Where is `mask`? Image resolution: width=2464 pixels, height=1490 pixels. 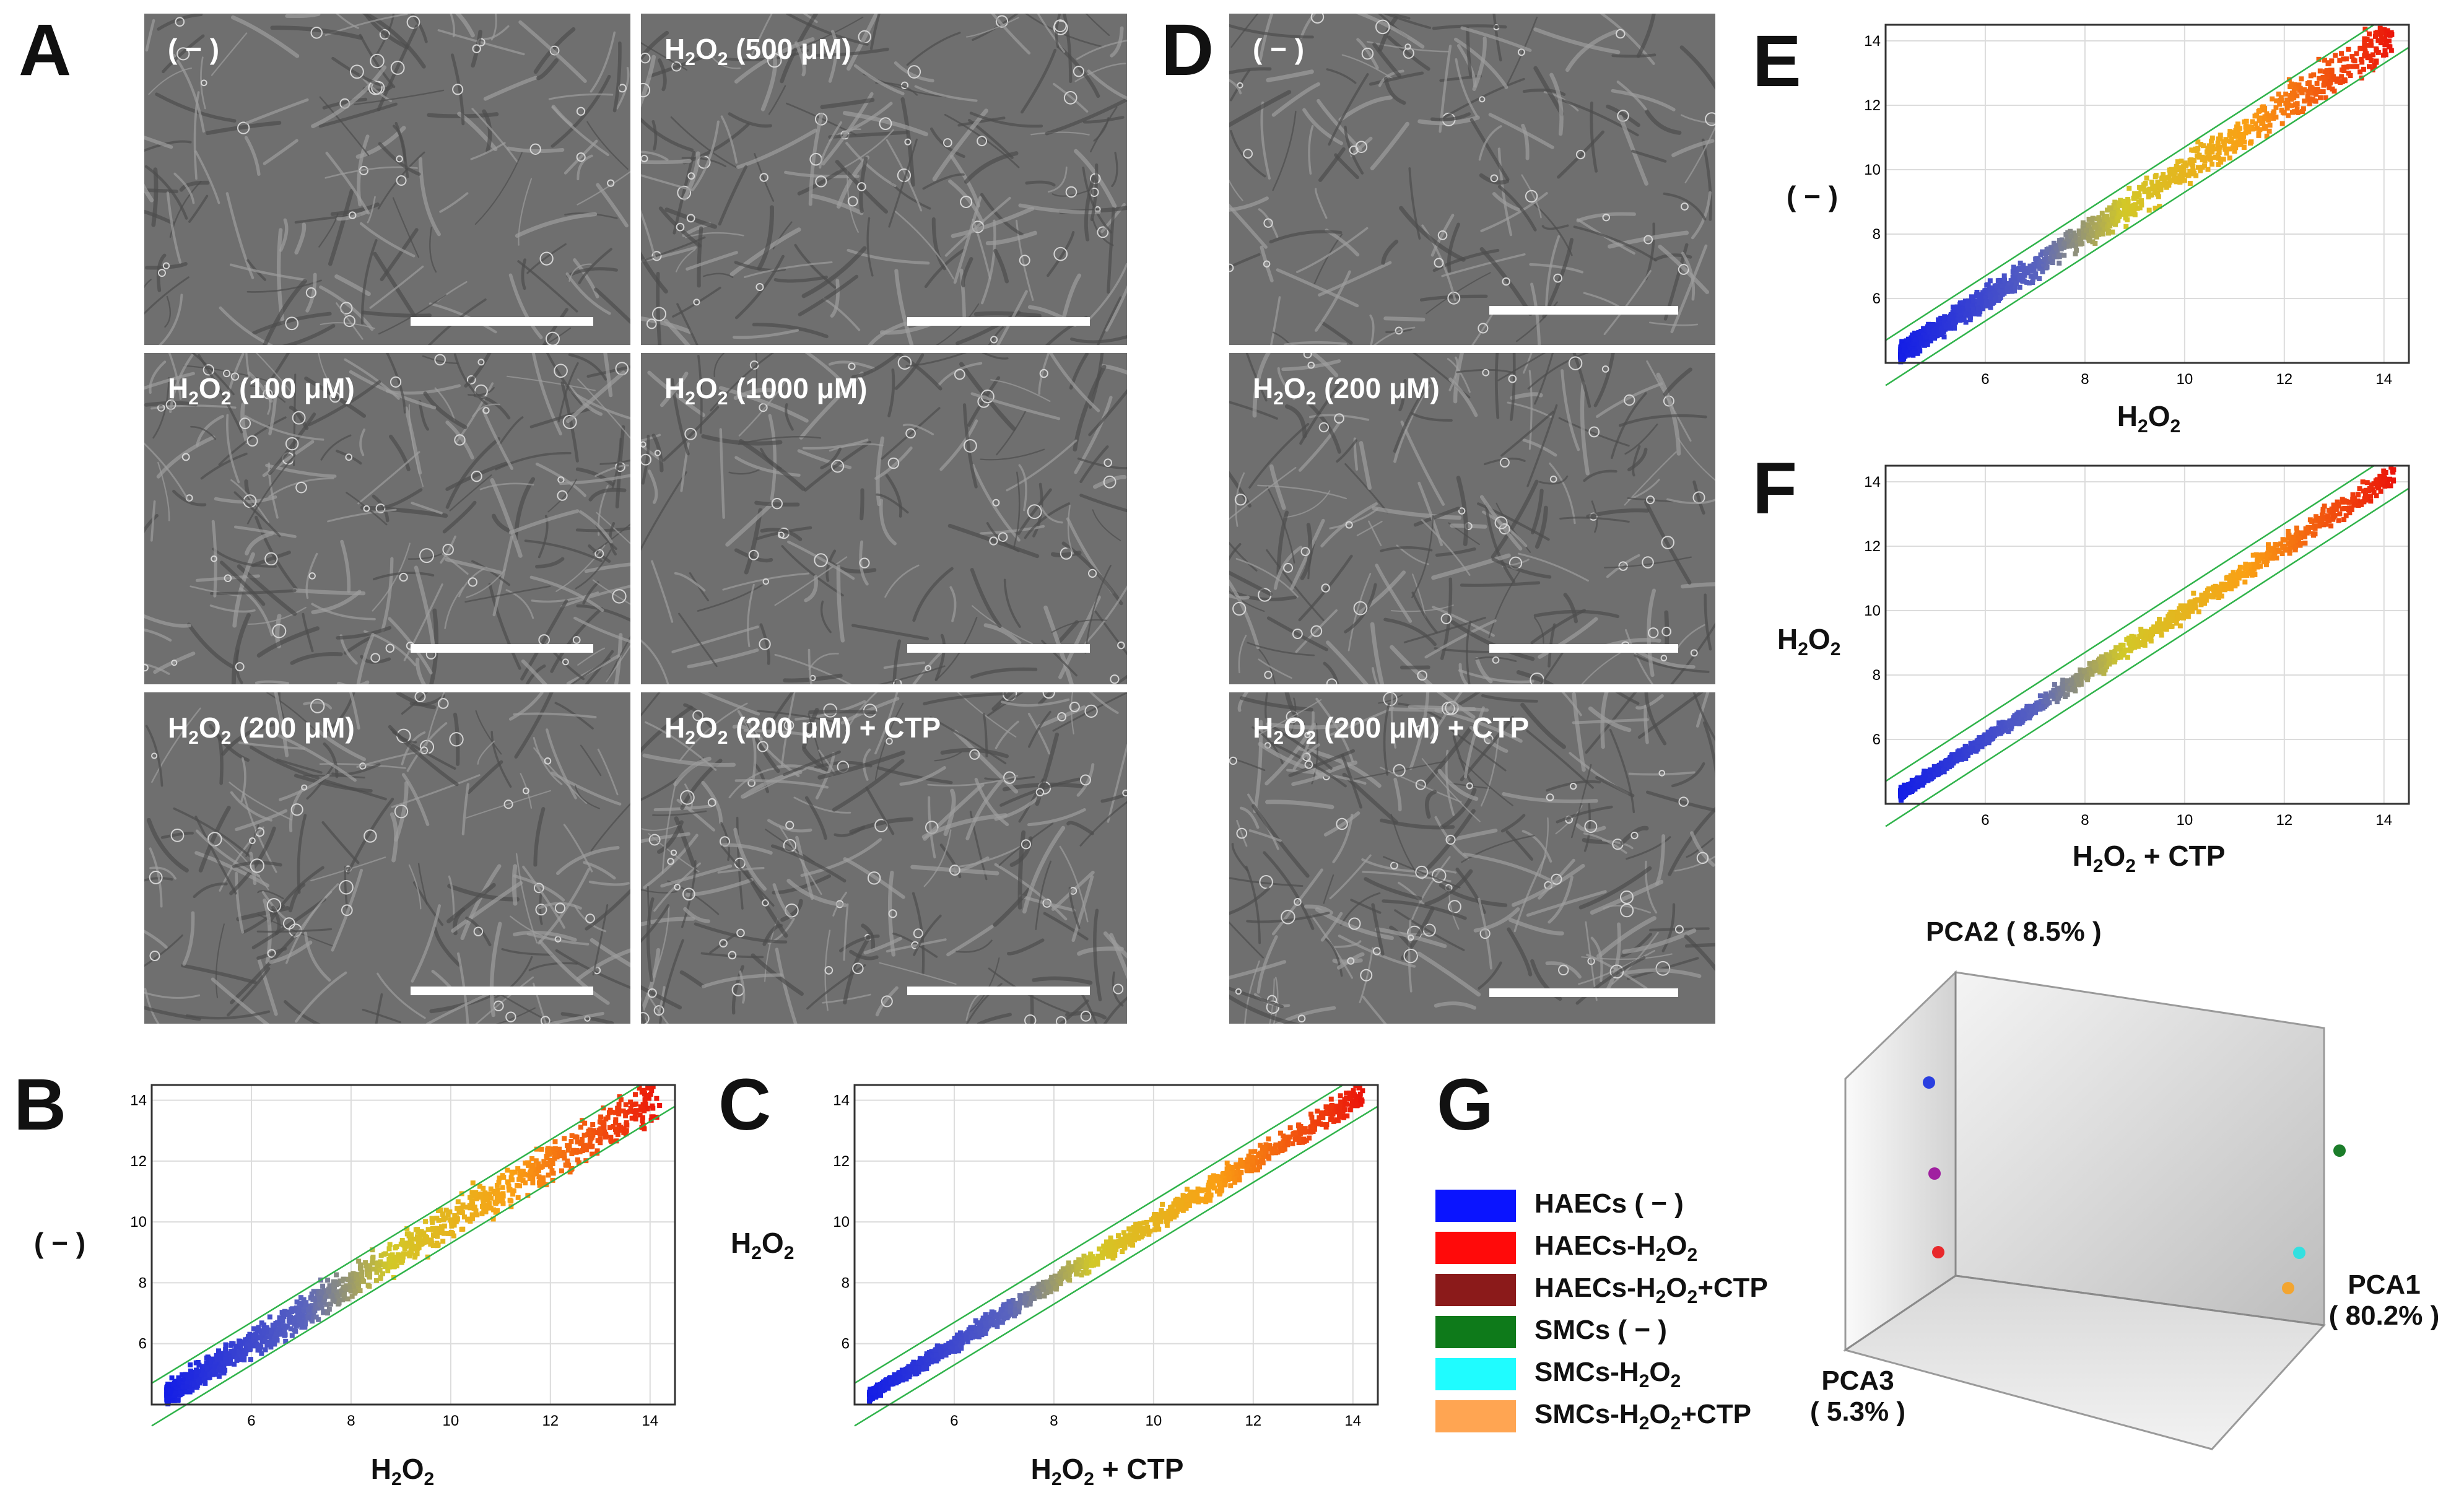
mask is located at coordinates (402, 1082).